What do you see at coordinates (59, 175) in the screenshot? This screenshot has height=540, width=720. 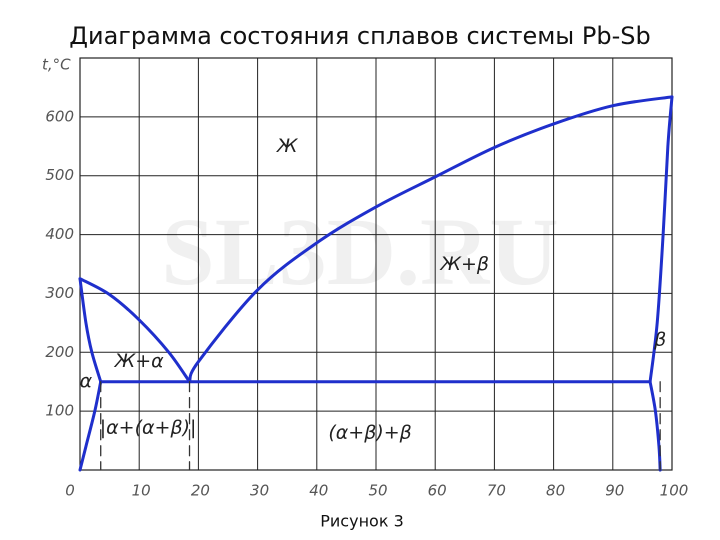 I see `y-tick-label: 500` at bounding box center [59, 175].